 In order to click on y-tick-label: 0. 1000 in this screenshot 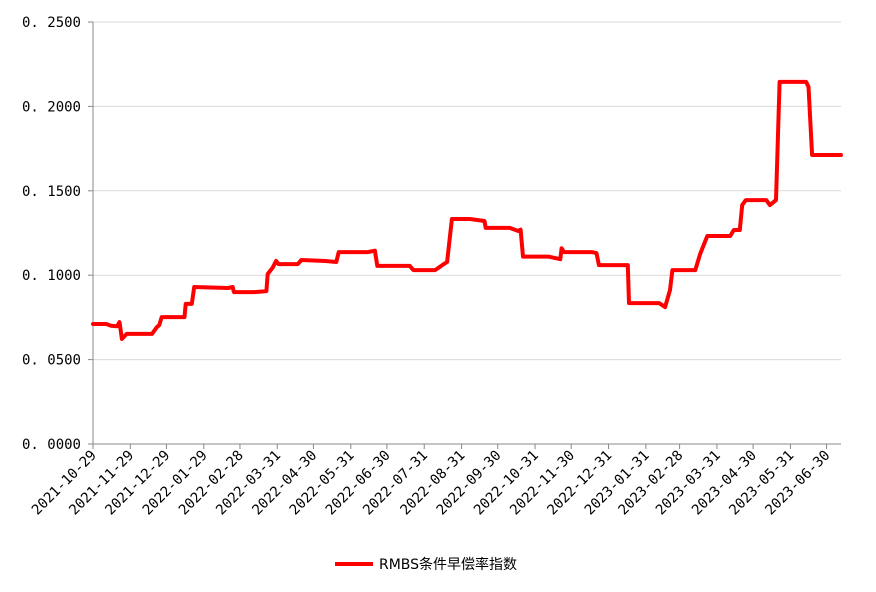, I will do `click(51, 276)`.